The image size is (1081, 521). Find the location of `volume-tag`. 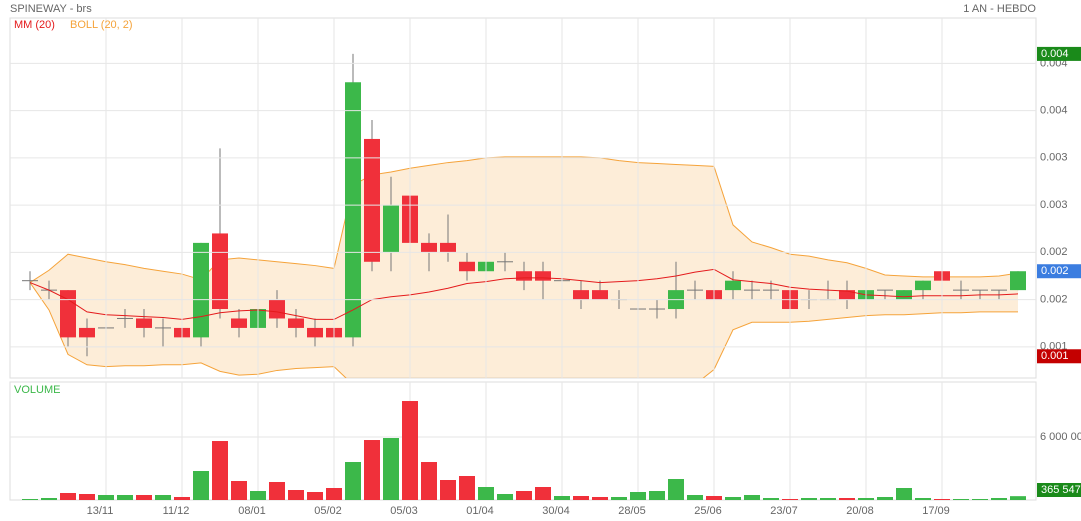

volume-tag is located at coordinates (1059, 490).